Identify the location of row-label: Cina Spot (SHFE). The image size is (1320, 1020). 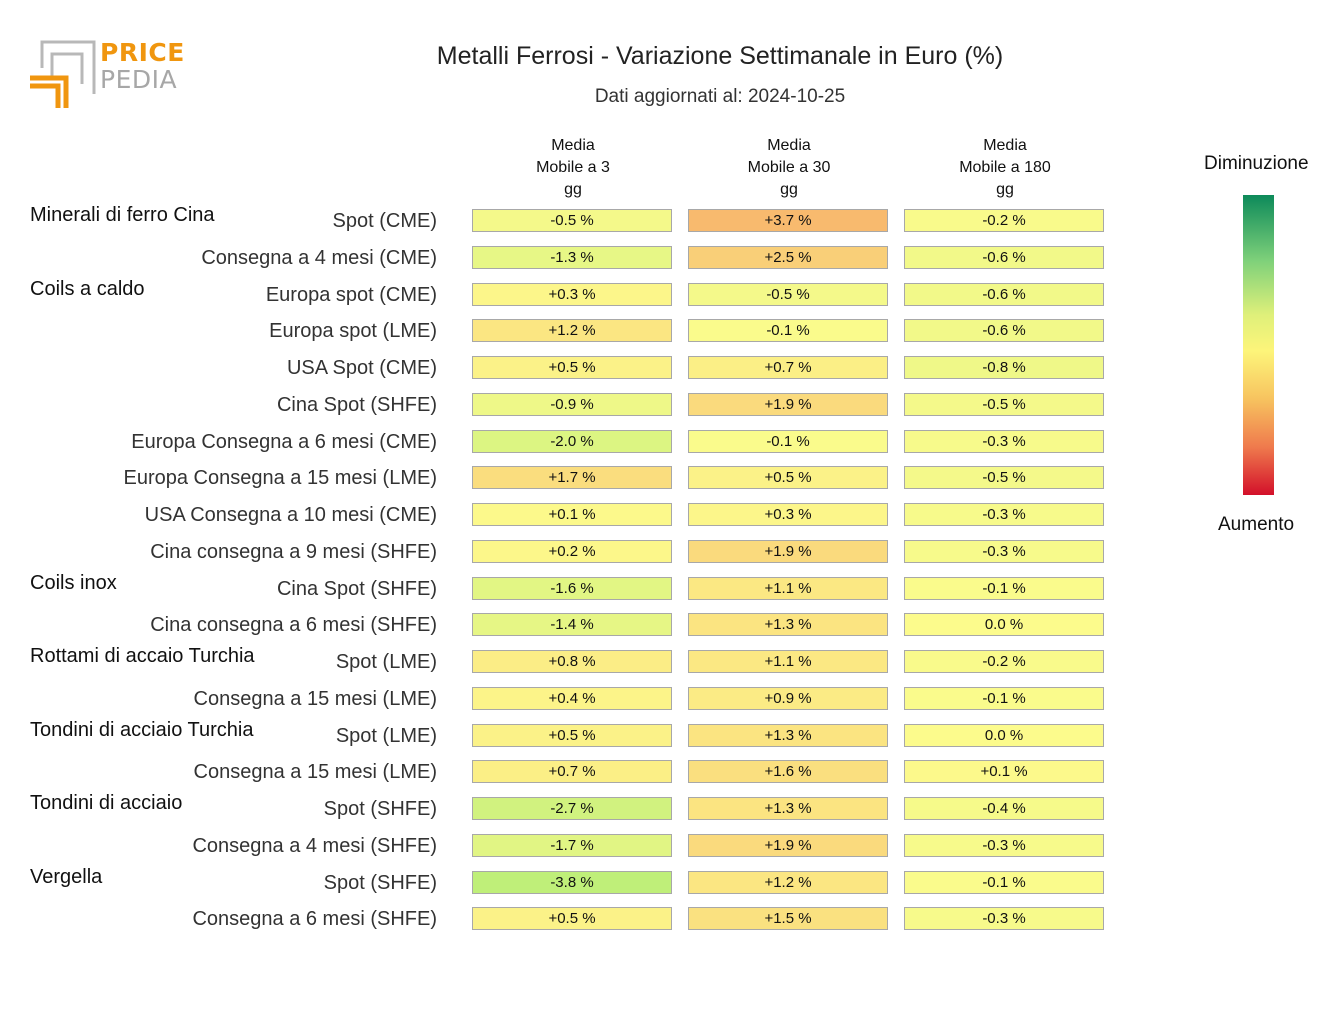
(356, 404).